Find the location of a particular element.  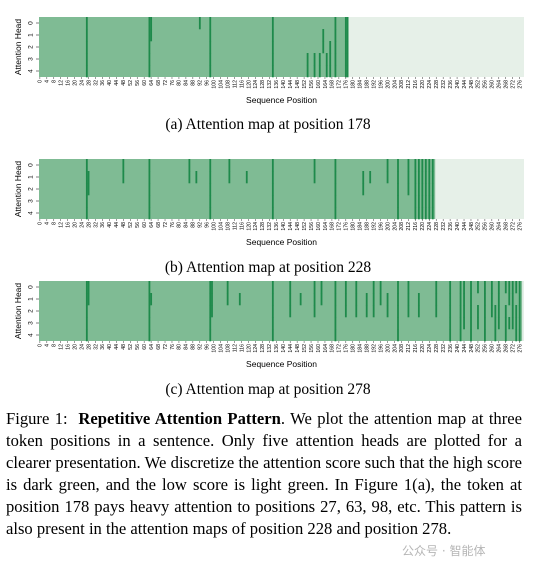

x-tick-label: 260 is located at coordinates (493, 84).